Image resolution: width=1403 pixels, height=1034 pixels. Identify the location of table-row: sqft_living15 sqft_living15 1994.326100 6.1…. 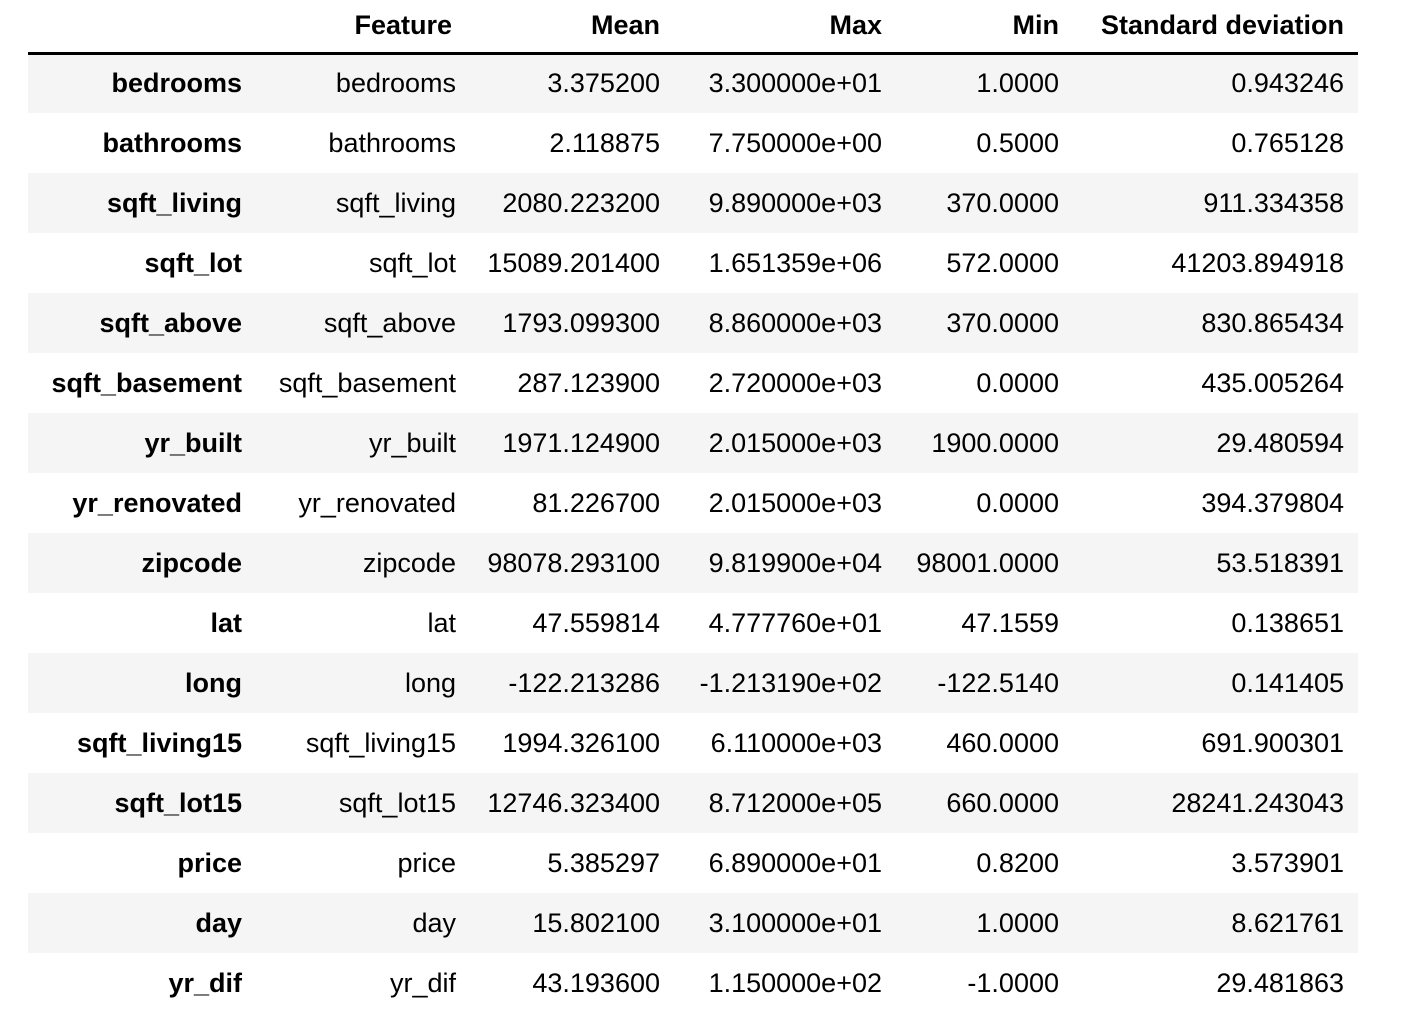
(693, 743).